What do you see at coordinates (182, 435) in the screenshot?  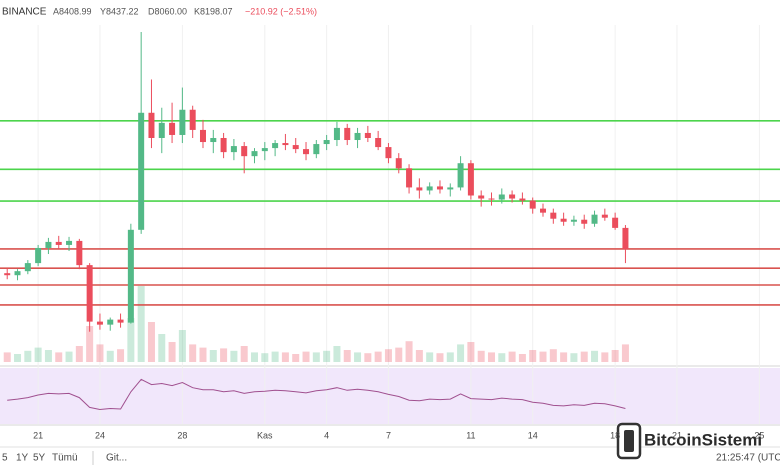 I see `x-tick-label: 28` at bounding box center [182, 435].